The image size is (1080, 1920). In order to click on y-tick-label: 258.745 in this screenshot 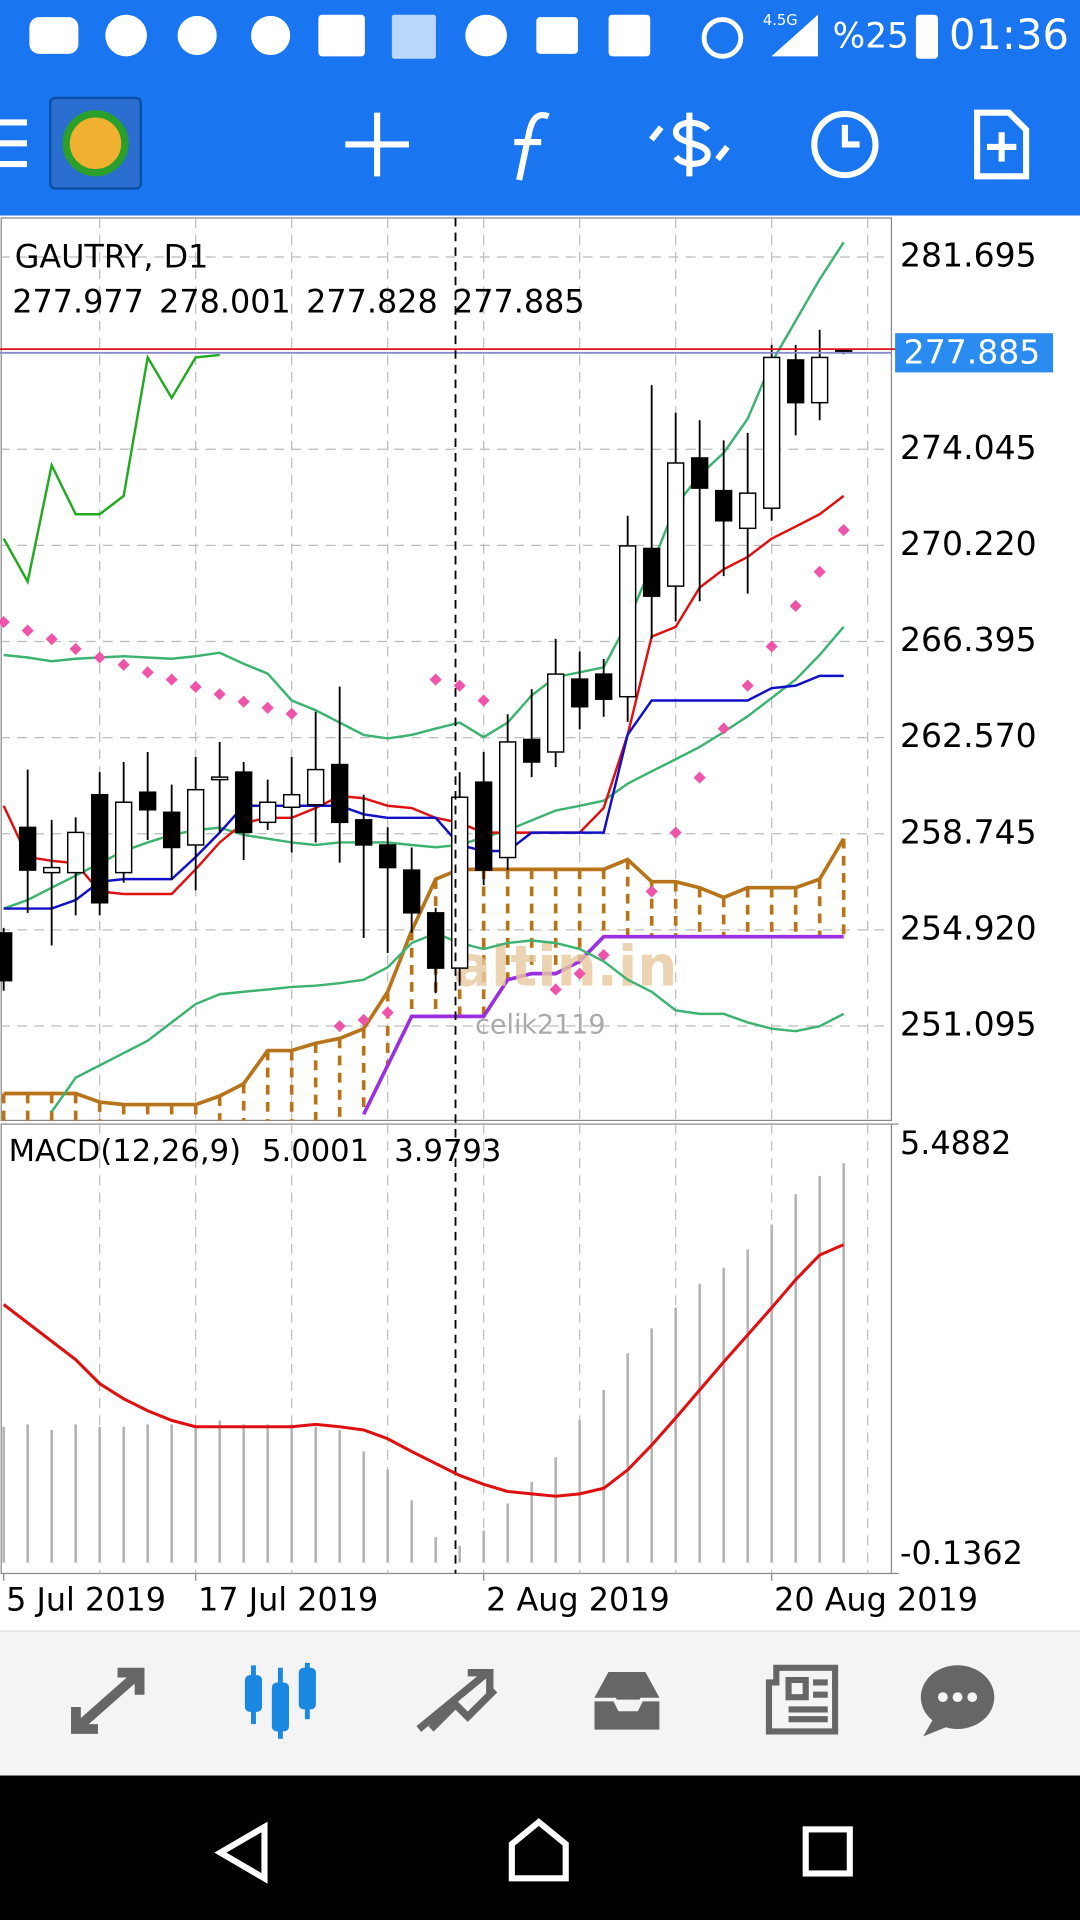, I will do `click(968, 831)`.